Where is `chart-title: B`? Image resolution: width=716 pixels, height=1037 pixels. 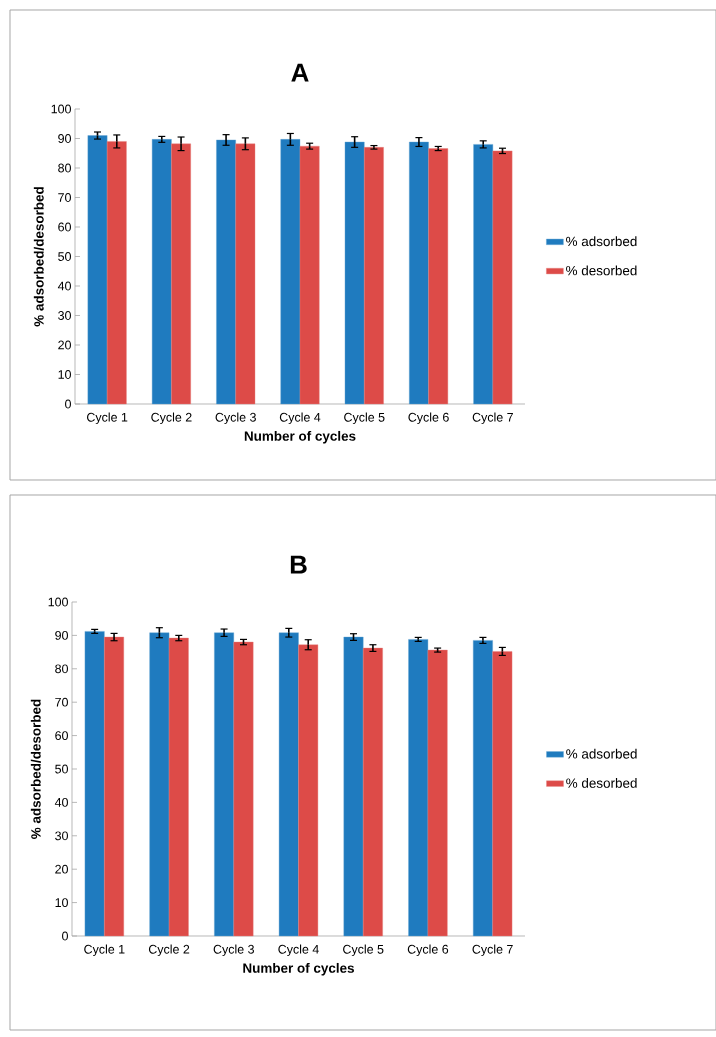
chart-title: B is located at coordinates (298, 564).